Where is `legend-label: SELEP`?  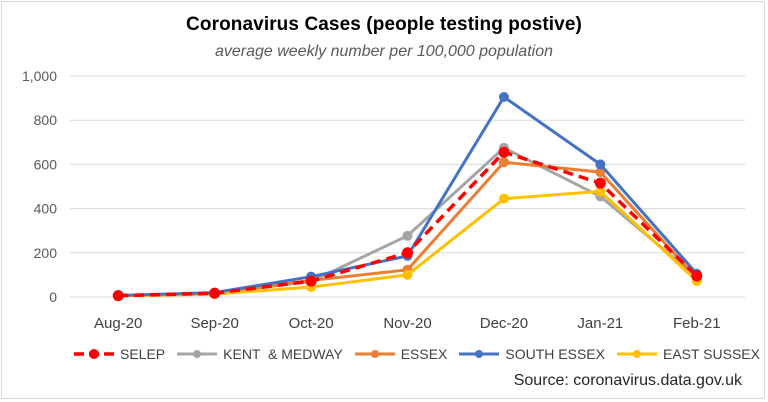 legend-label: SELEP is located at coordinates (143, 354).